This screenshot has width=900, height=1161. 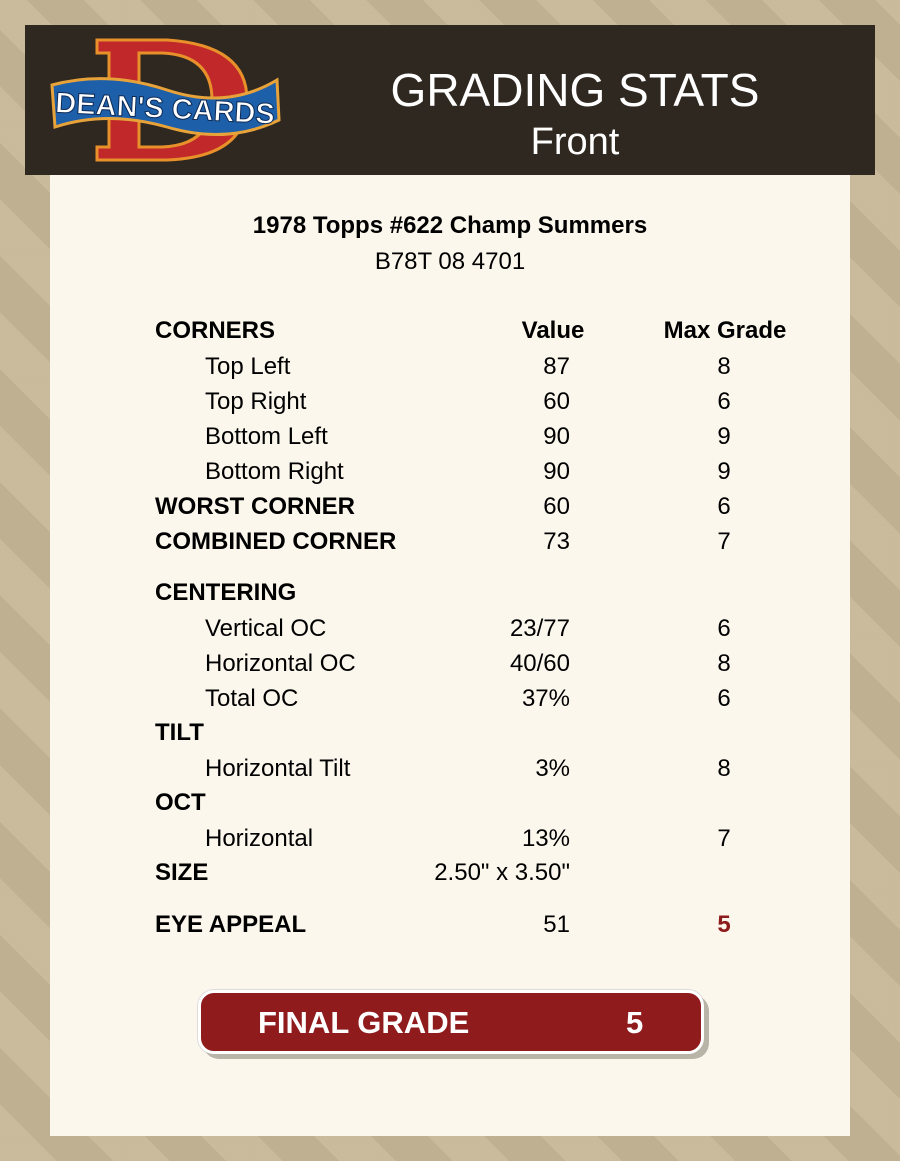 I want to click on row-label: WORST CORNER, so click(x=255, y=506).